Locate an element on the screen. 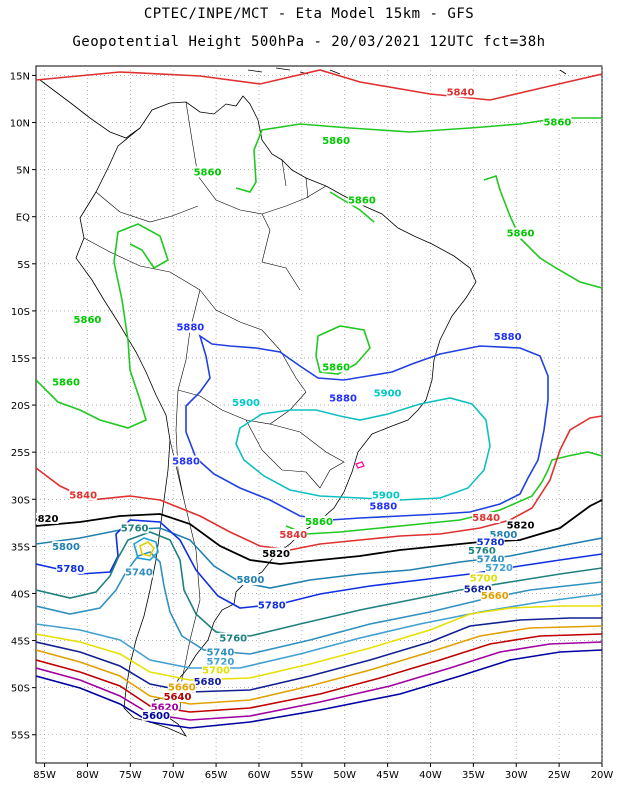 Image resolution: width=618 pixels, height=800 pixels. lon-tick-label: 45W is located at coordinates (387, 775).